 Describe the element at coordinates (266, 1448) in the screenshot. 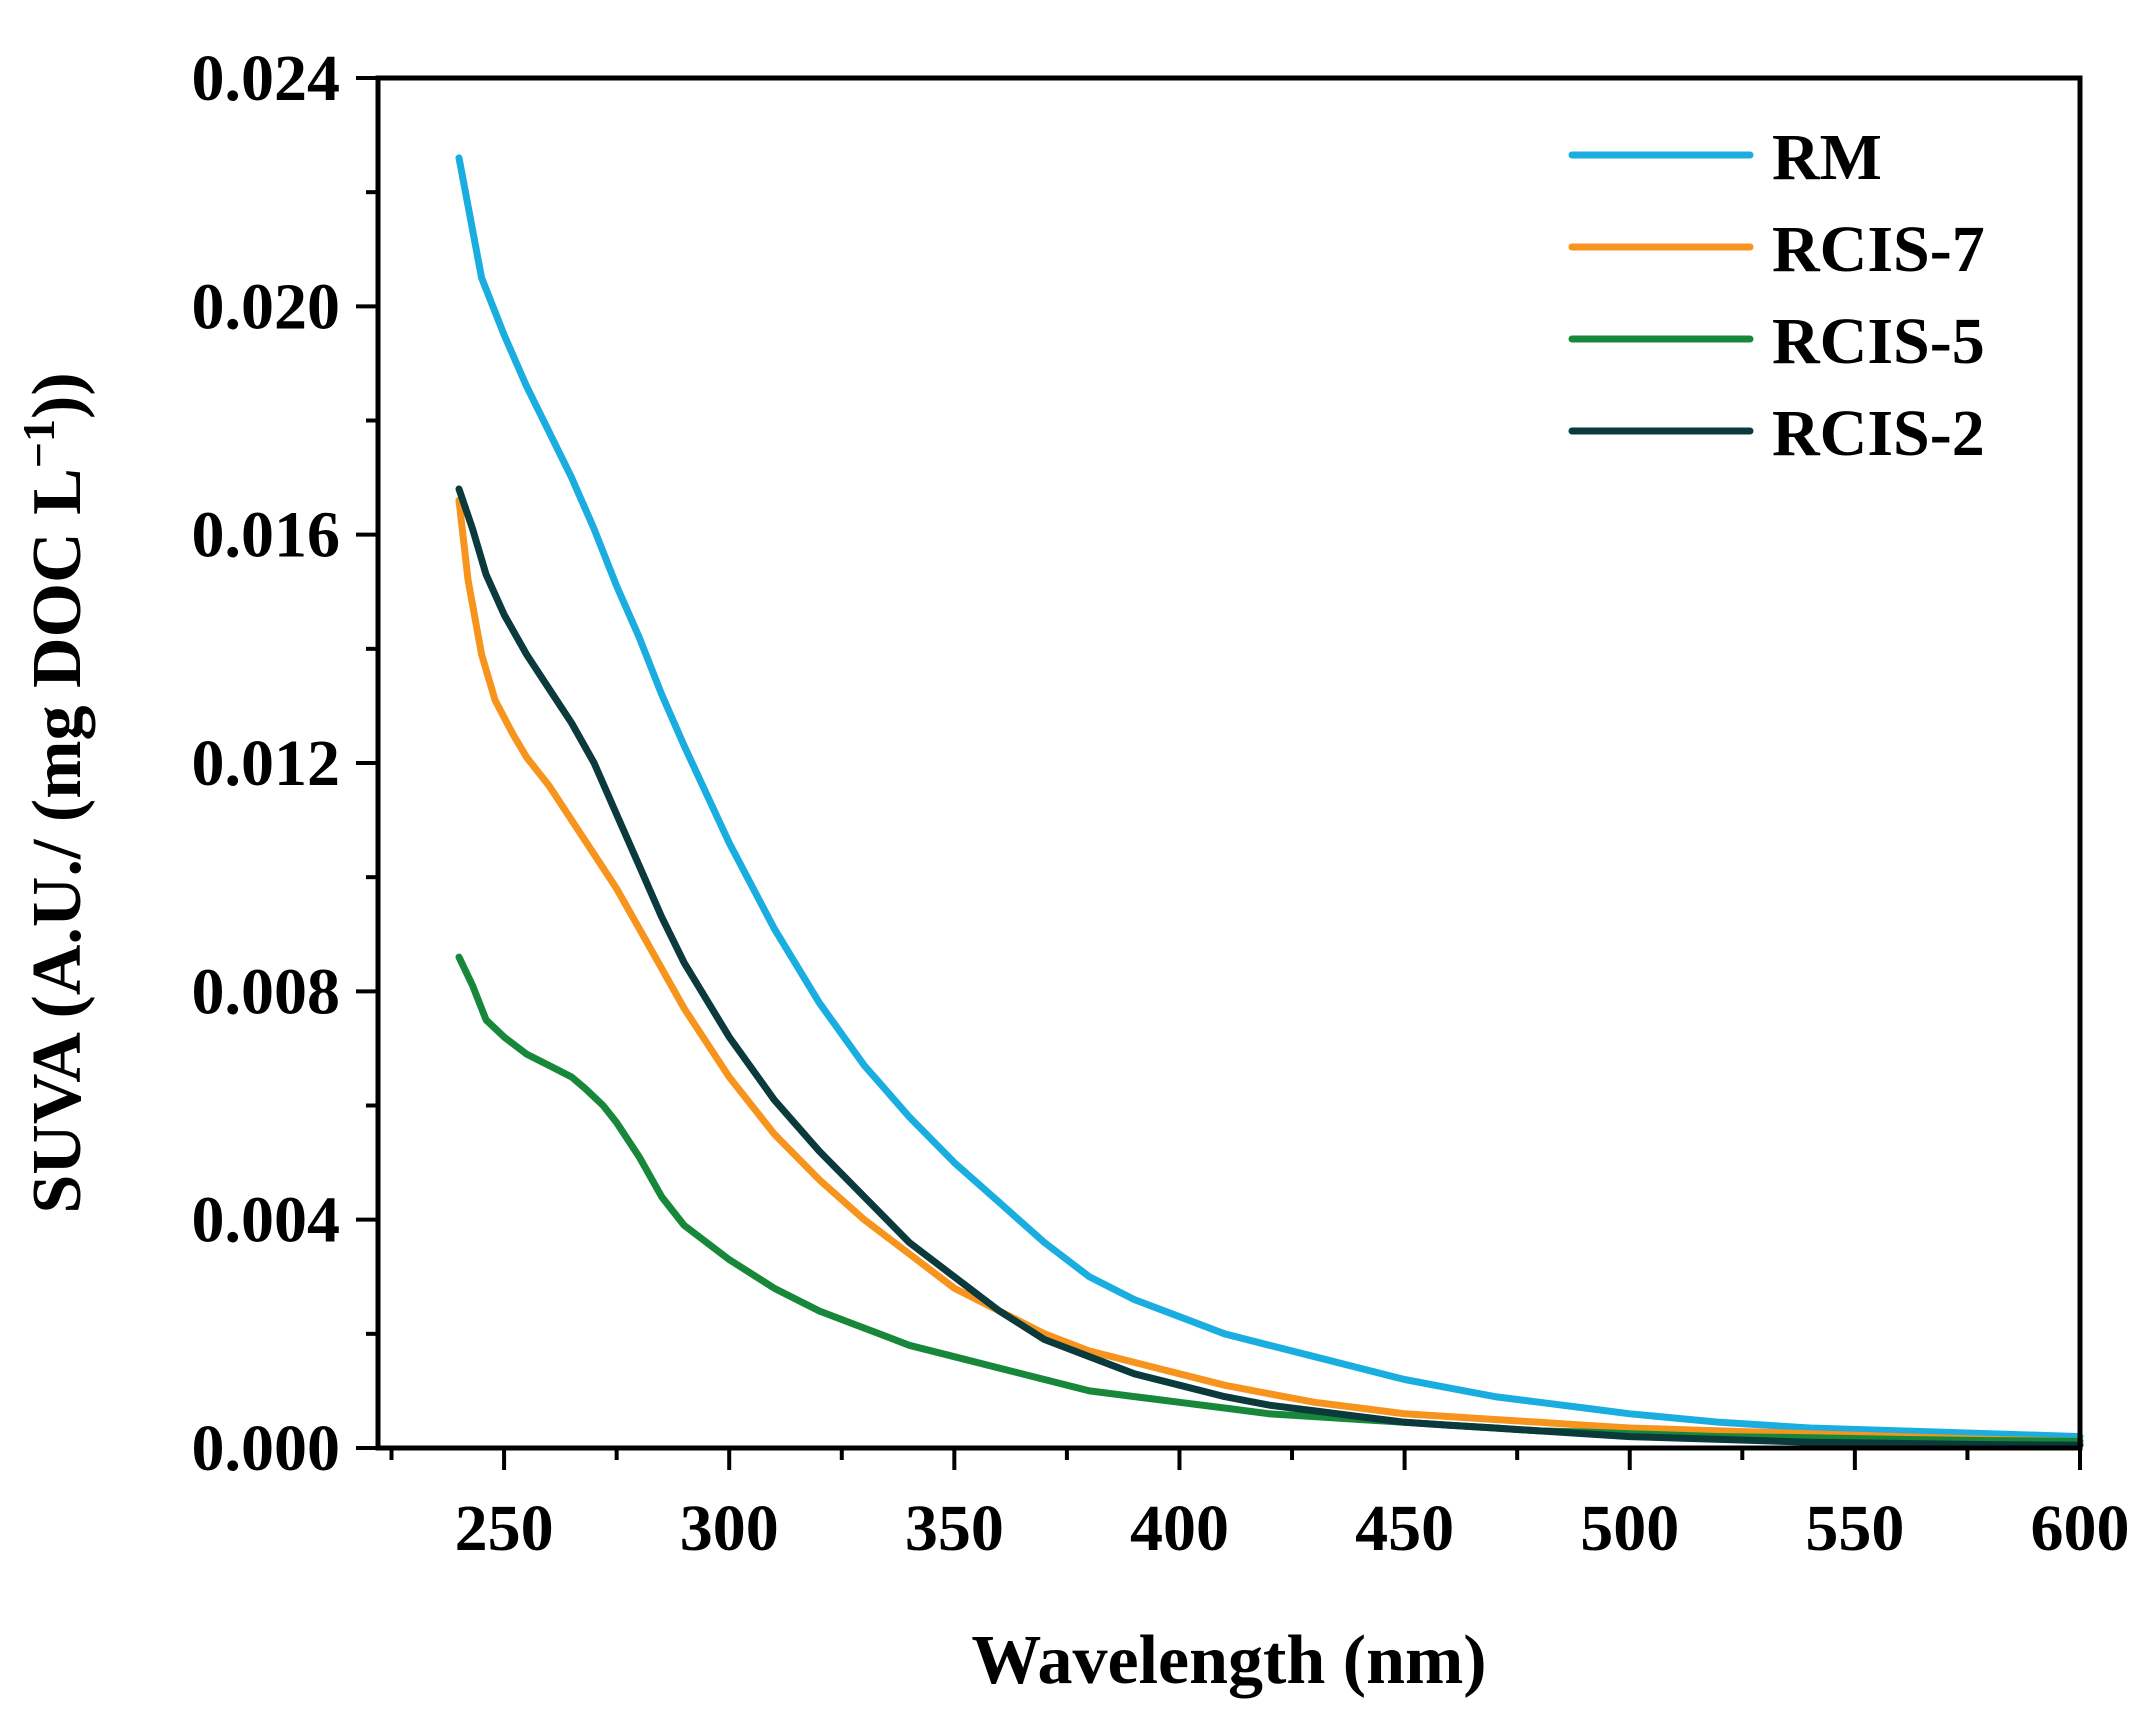

I see `y-tick-label: 0.000` at that location.